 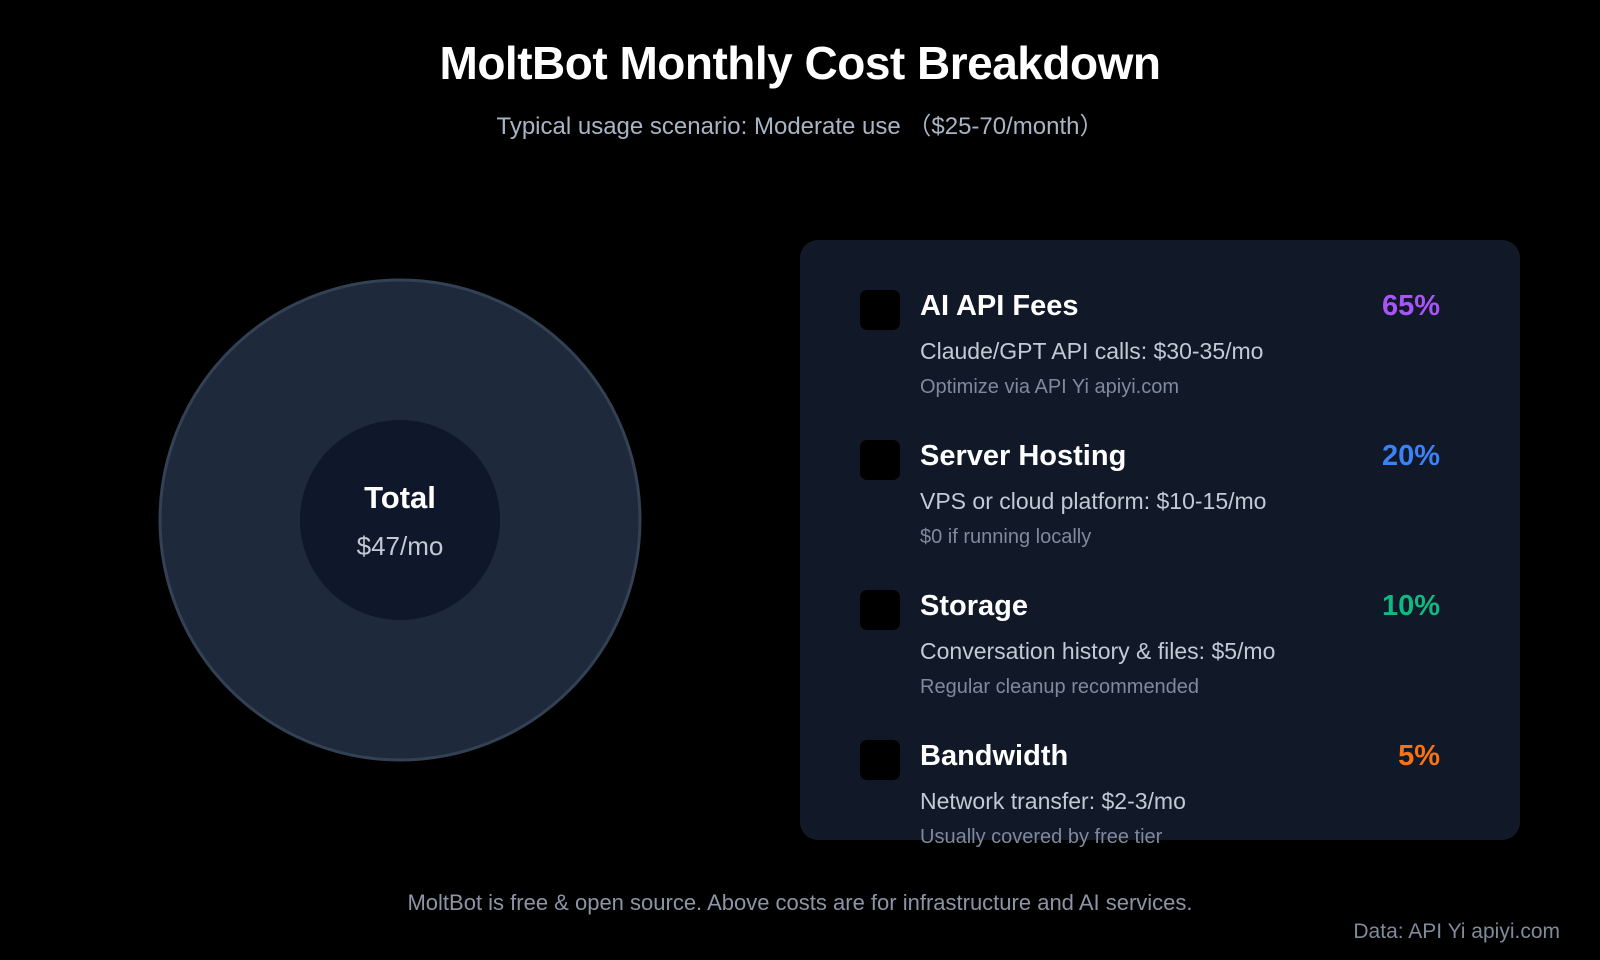 What do you see at coordinates (400, 497) in the screenshot?
I see `donut-center-label: Total` at bounding box center [400, 497].